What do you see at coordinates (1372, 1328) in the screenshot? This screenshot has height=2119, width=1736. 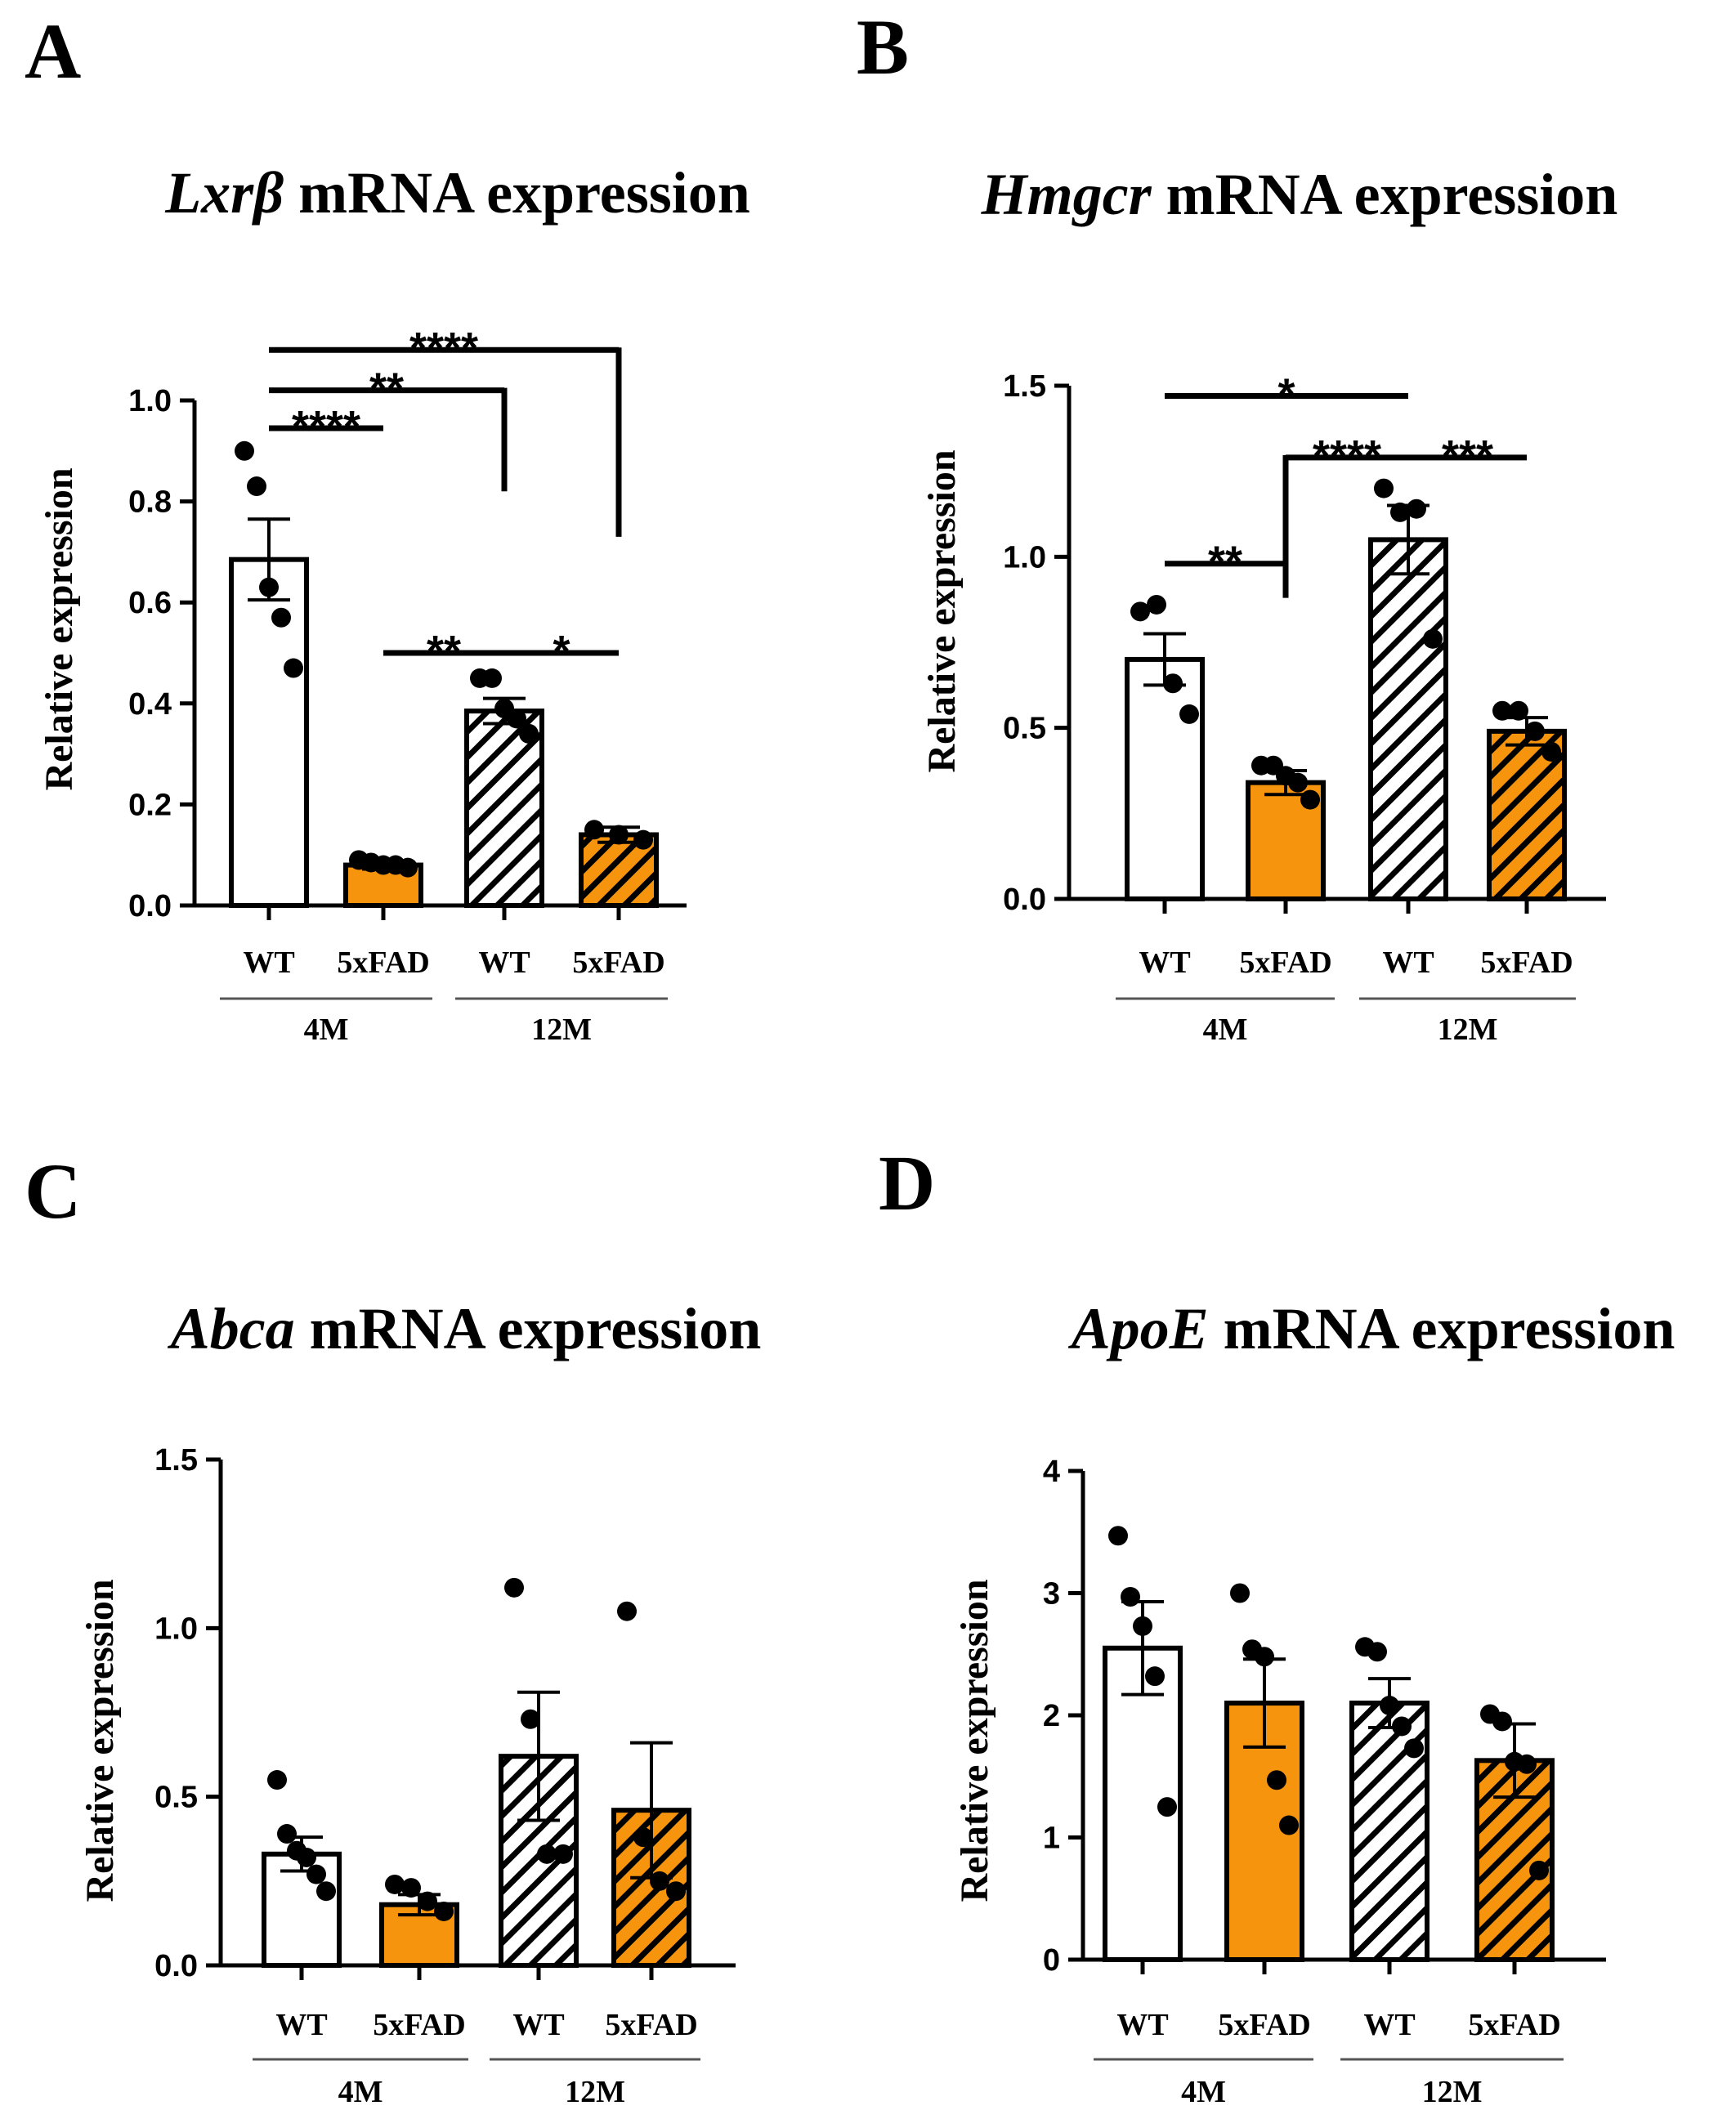 I see `chart-title: ApoE mRNA expression` at bounding box center [1372, 1328].